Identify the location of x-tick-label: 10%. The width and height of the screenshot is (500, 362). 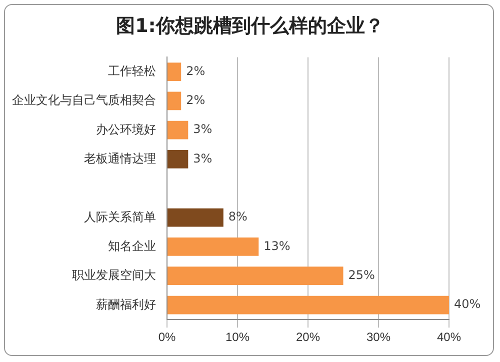
(237, 337).